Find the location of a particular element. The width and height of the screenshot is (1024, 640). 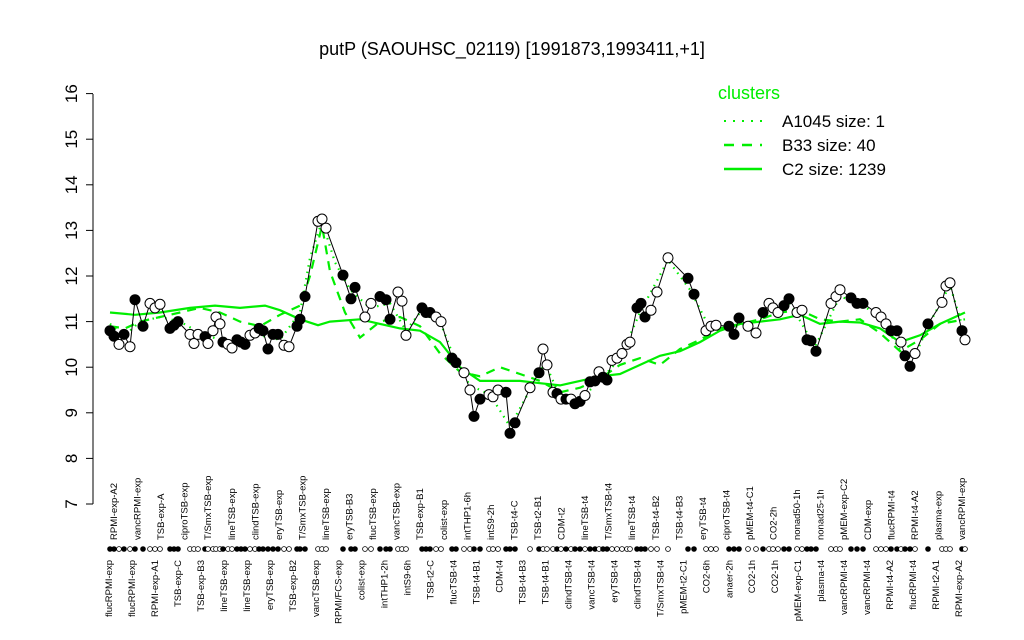

sample-label: TSB-exp-B1 is located at coordinates (420, 514).